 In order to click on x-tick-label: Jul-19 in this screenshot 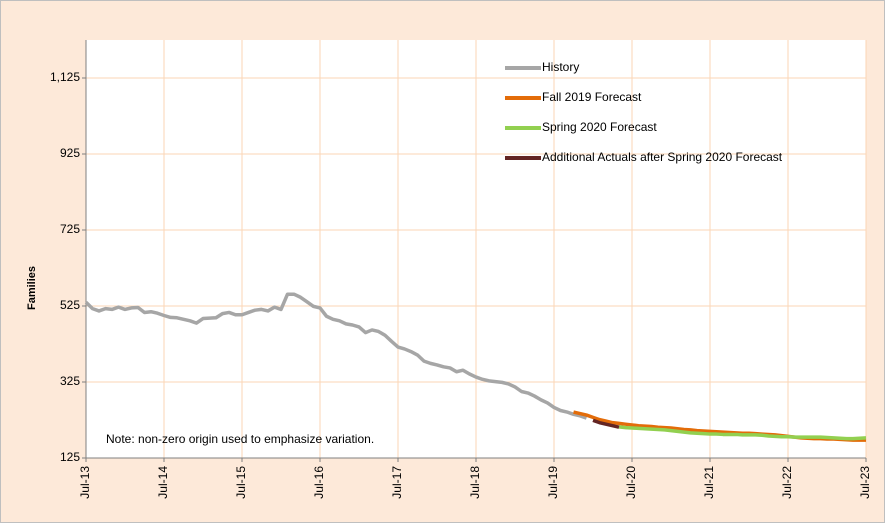, I will do `click(553, 482)`.